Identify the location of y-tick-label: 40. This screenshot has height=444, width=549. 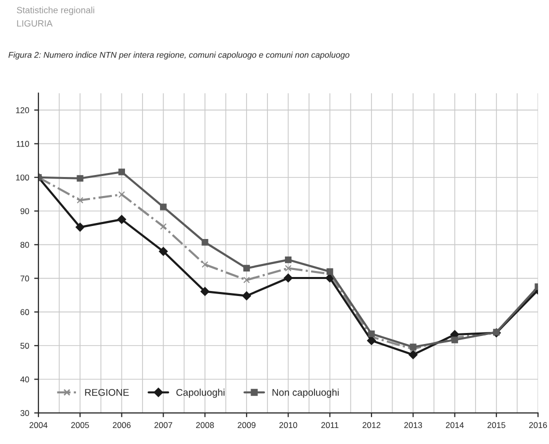
(25, 379).